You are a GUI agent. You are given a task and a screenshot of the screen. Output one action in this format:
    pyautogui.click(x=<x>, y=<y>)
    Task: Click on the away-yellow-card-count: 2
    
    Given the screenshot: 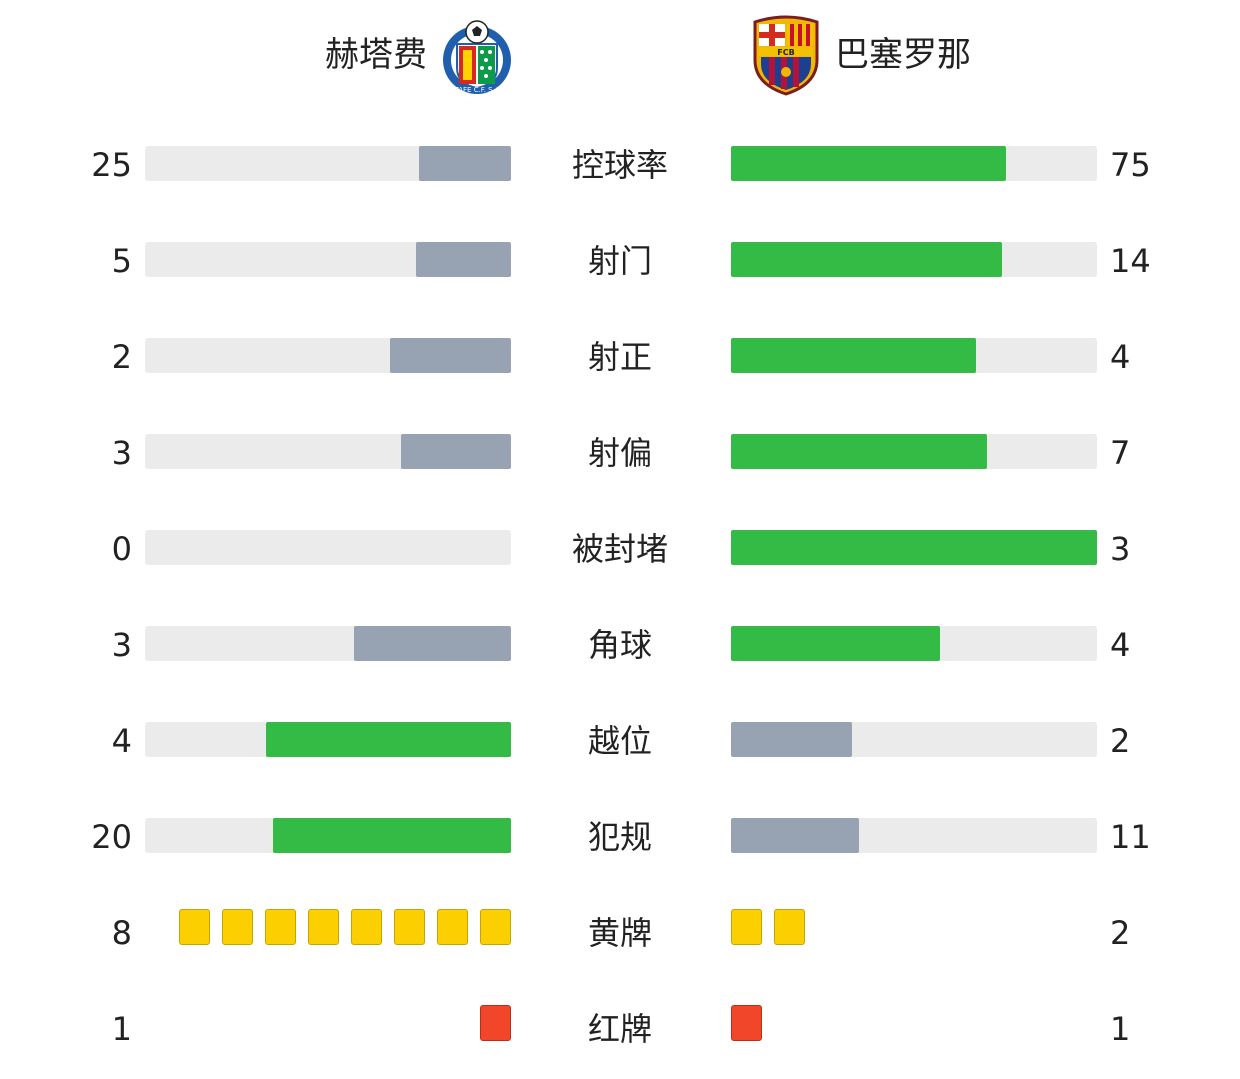 What is the action you would take?
    pyautogui.click(x=1120, y=933)
    